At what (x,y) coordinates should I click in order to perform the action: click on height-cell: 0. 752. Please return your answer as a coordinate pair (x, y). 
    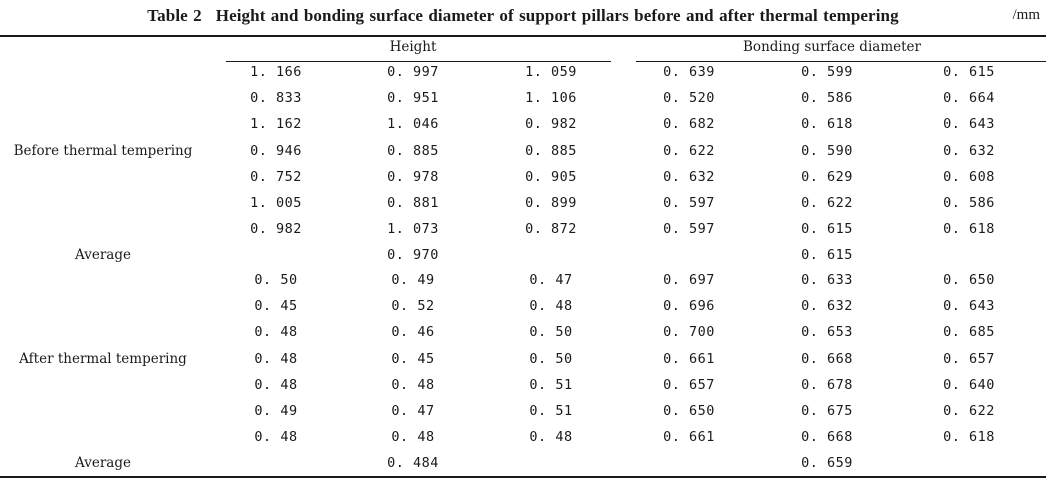
    Looking at the image, I should click on (276, 176).